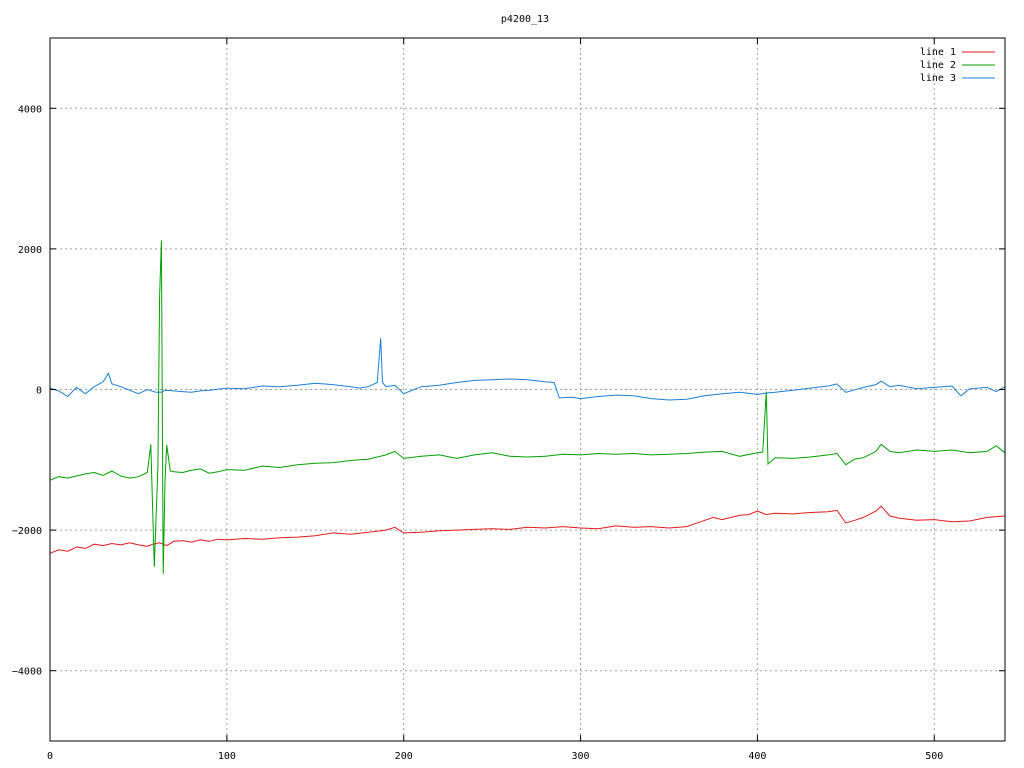 The image size is (1024, 768). Describe the element at coordinates (27, 531) in the screenshot. I see `y-tick-label: −2000` at that location.